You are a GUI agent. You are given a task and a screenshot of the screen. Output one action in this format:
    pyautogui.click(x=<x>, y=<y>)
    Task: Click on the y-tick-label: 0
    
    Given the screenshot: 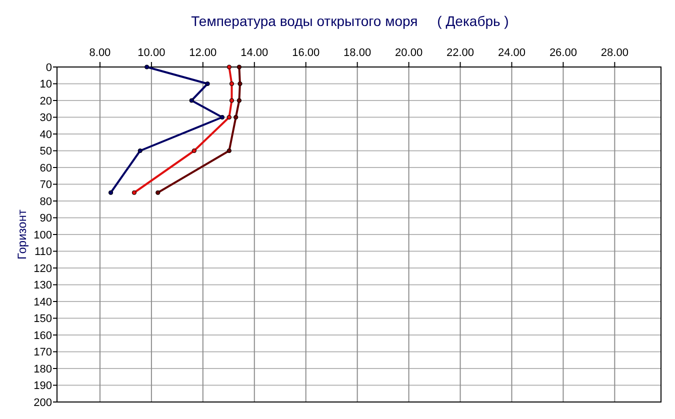 What is the action you would take?
    pyautogui.click(x=49, y=68)
    